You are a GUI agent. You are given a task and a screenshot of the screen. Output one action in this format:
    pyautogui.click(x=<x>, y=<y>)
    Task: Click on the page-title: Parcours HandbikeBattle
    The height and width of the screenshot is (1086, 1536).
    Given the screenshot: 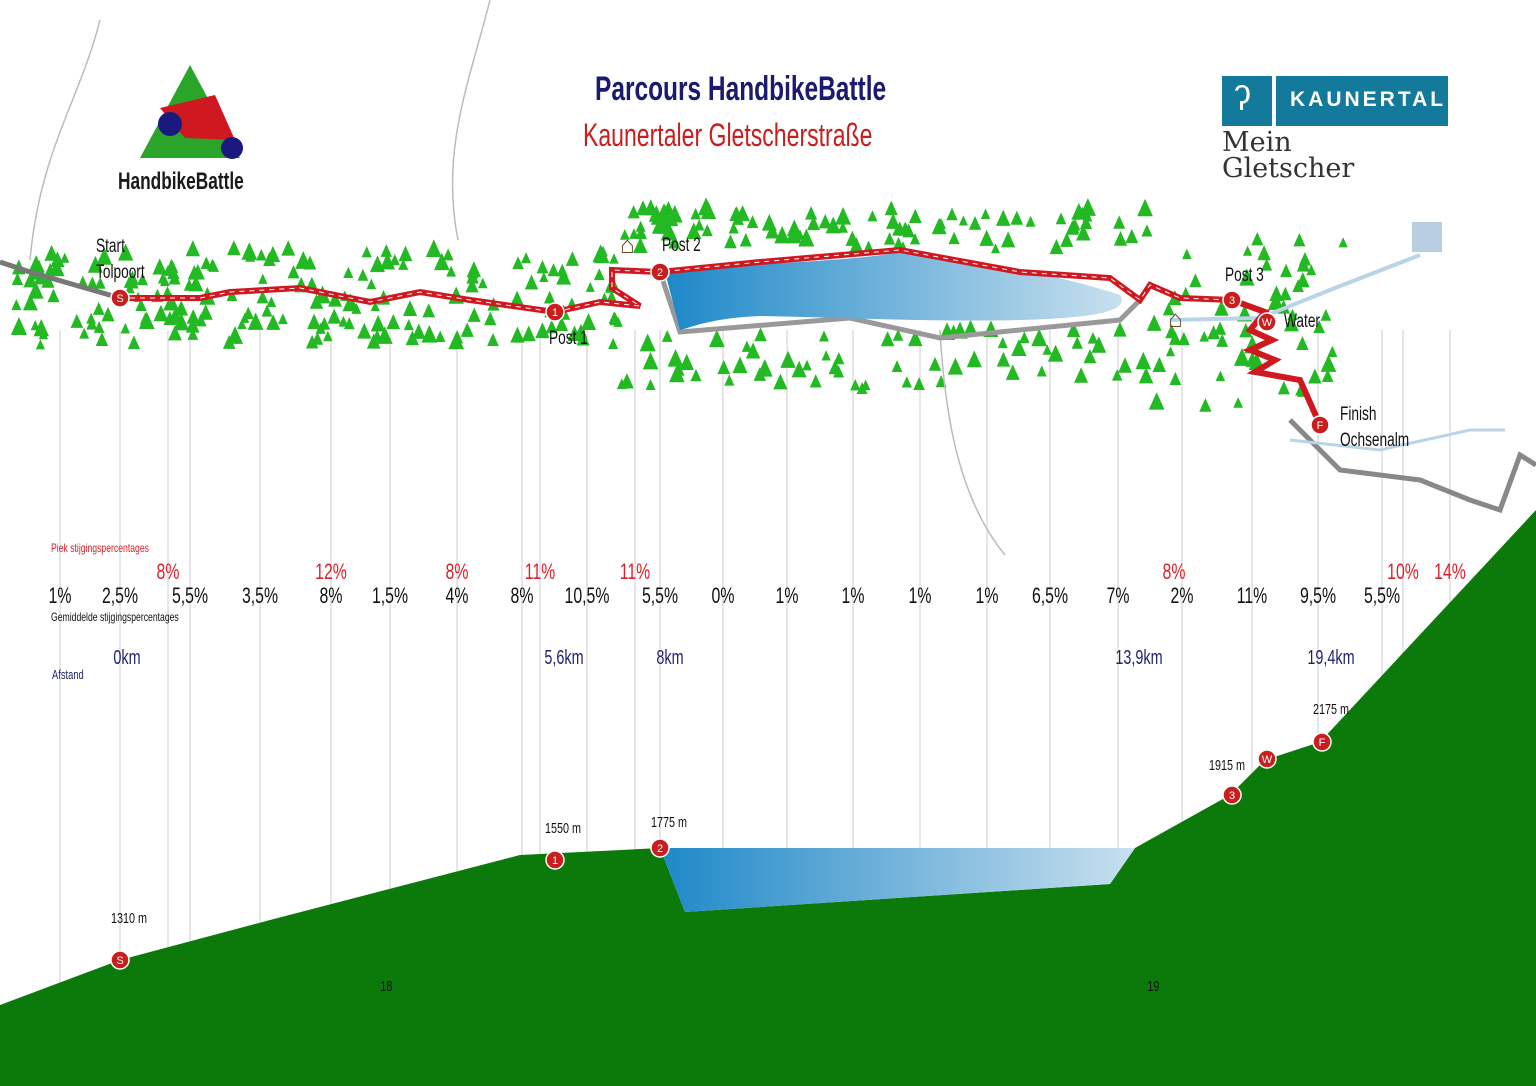 What is the action you would take?
    pyautogui.click(x=741, y=89)
    